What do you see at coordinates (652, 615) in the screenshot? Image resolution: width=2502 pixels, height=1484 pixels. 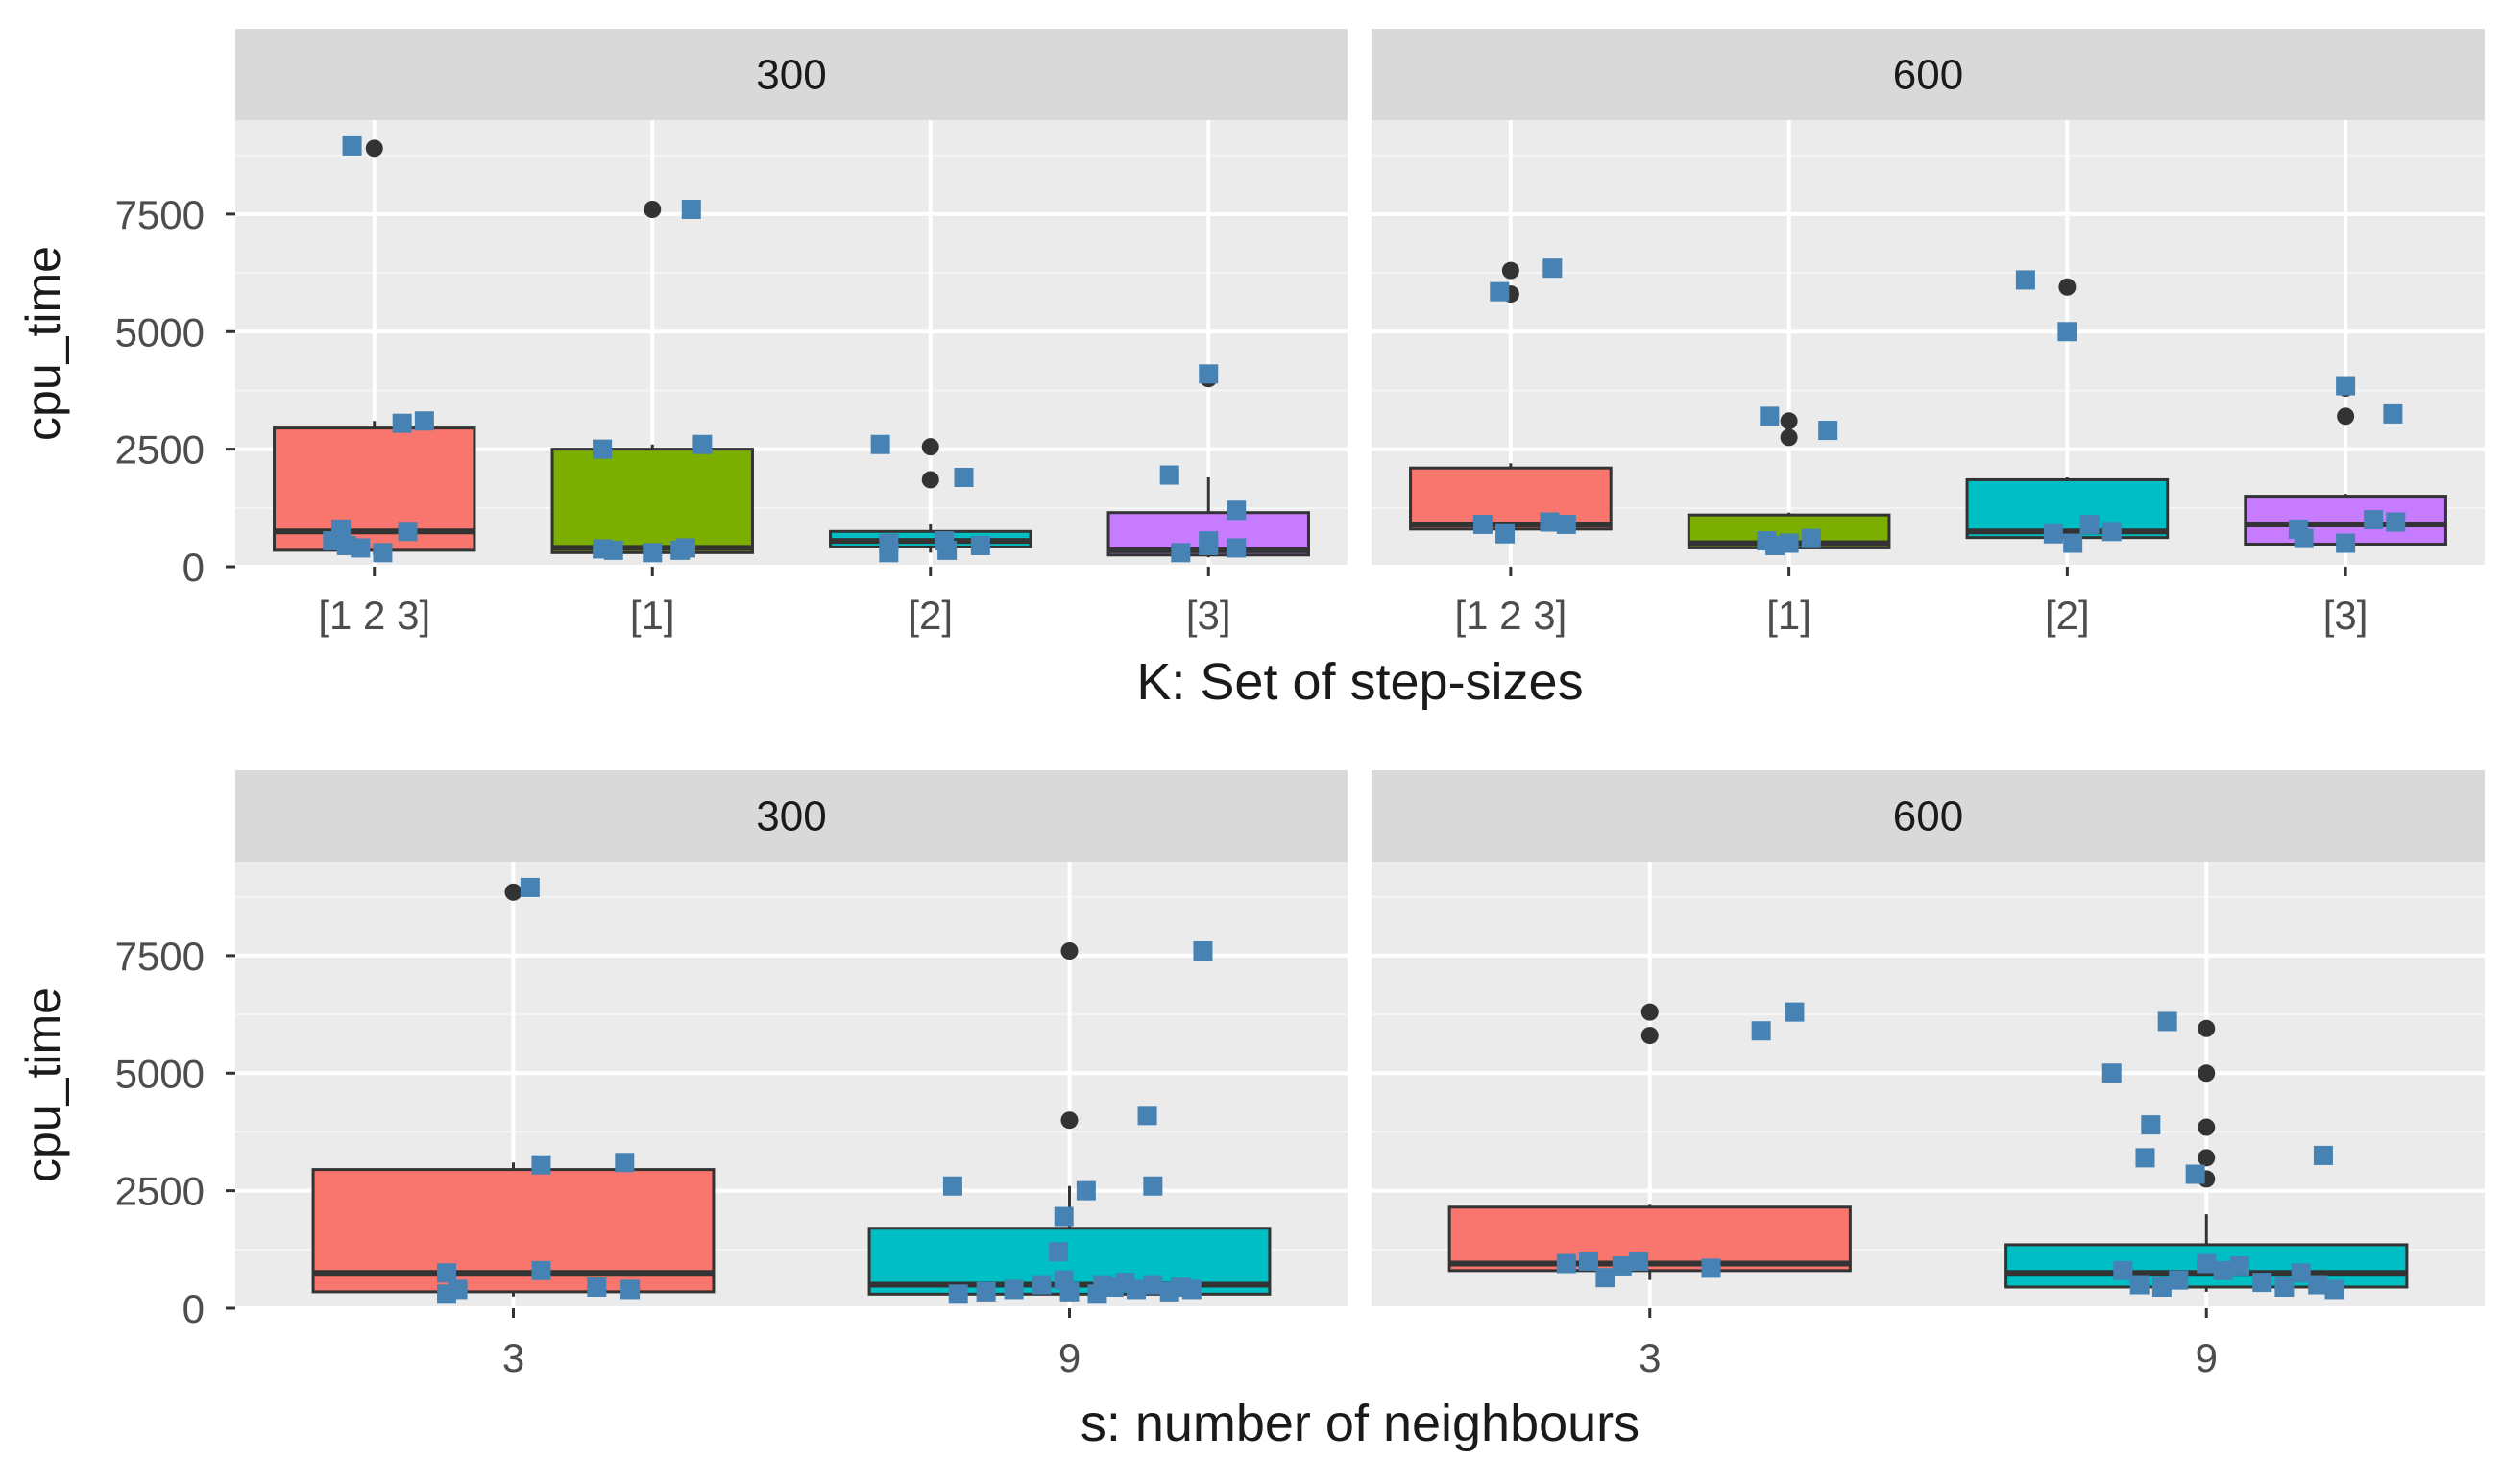 I see `x-tick-label: [1]` at bounding box center [652, 615].